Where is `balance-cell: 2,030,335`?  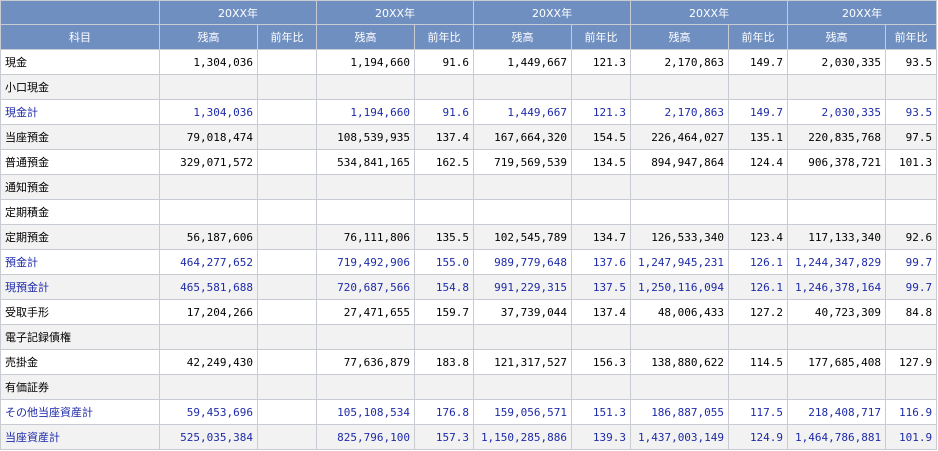 balance-cell: 2,030,335 is located at coordinates (837, 62).